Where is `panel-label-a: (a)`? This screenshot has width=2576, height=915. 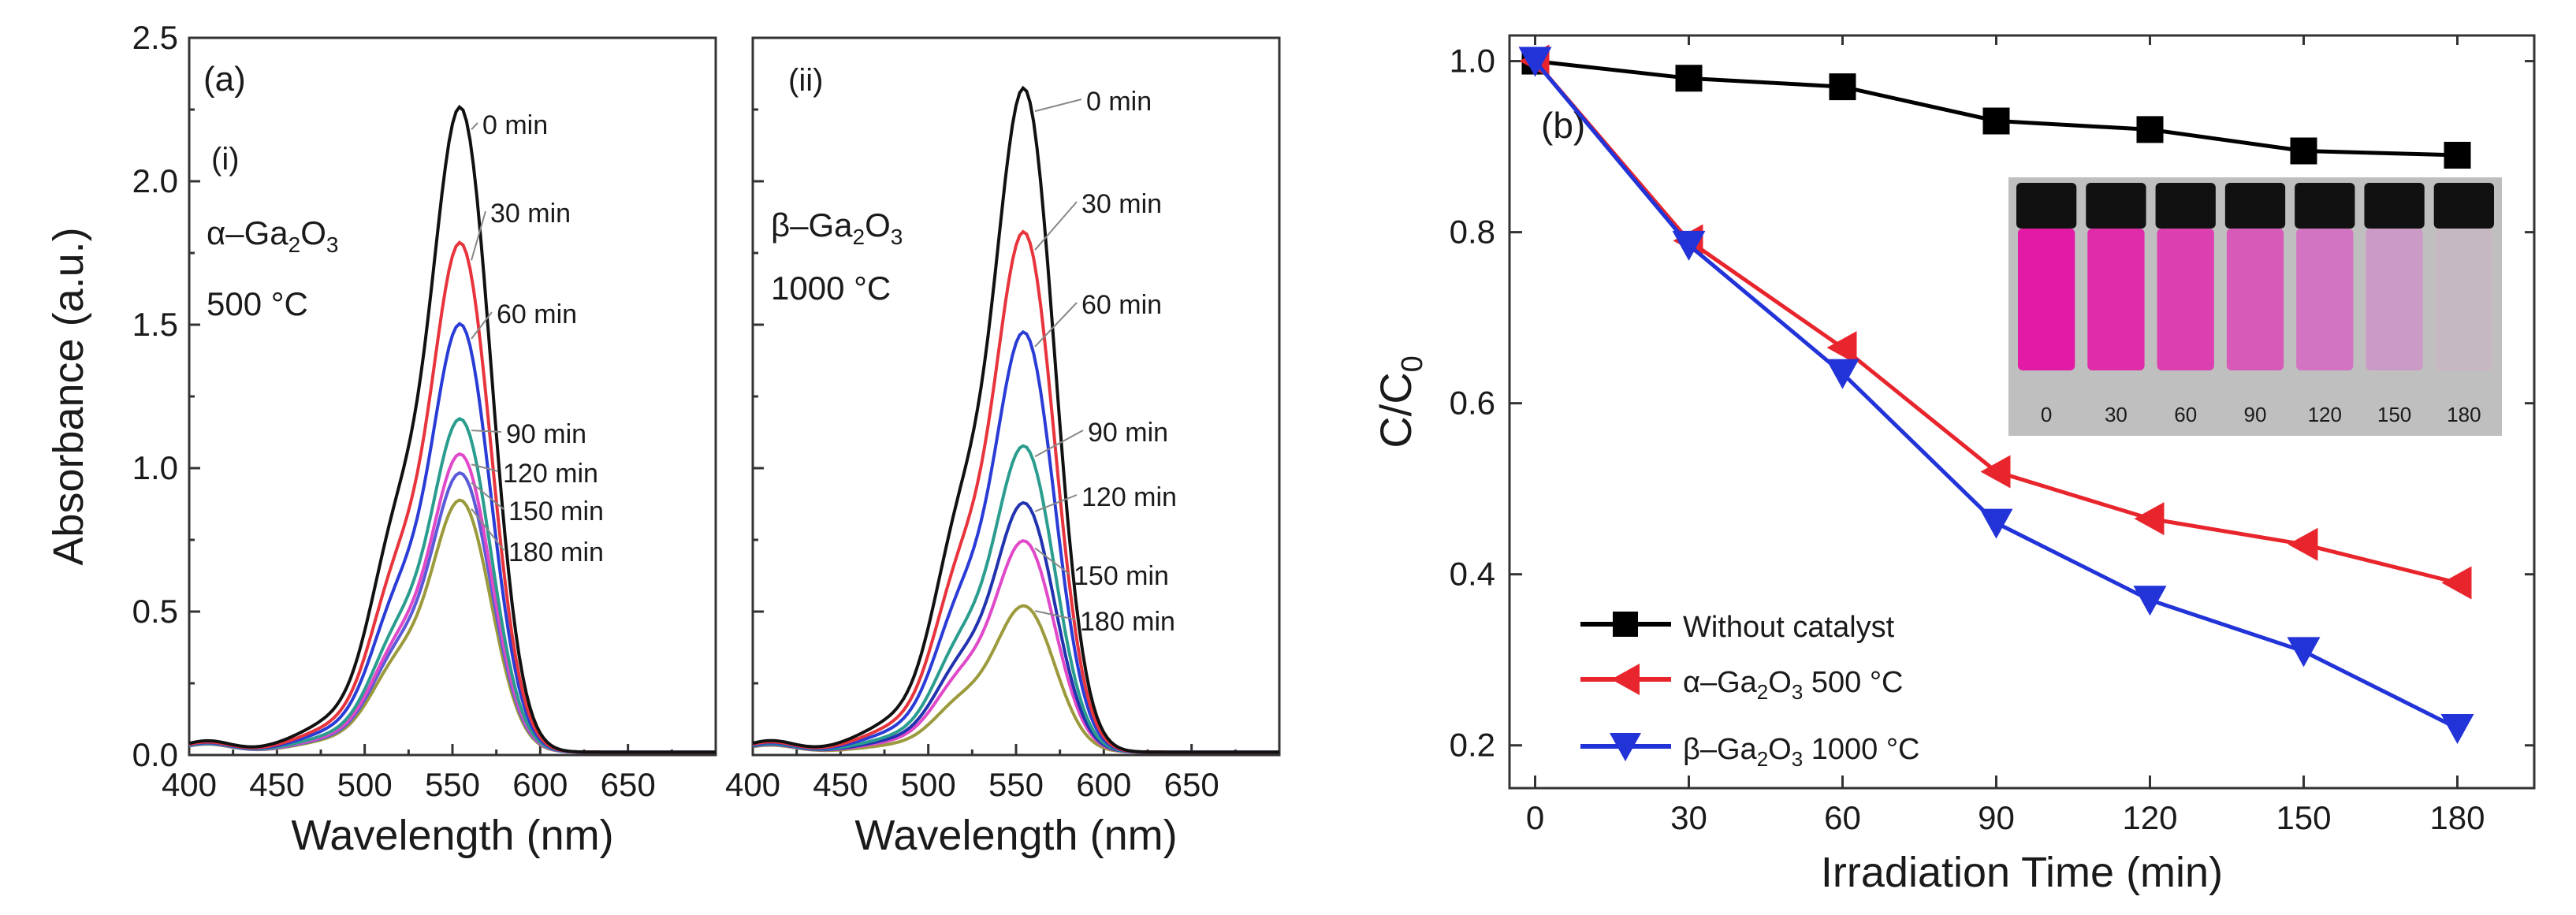
panel-label-a: (a) is located at coordinates (224, 79).